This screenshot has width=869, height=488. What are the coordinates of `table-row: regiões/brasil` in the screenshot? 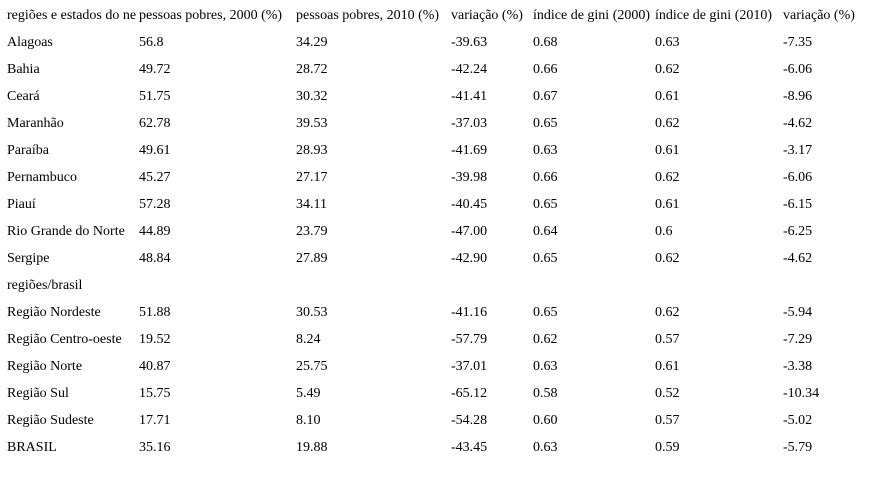 It's located at (434, 285).